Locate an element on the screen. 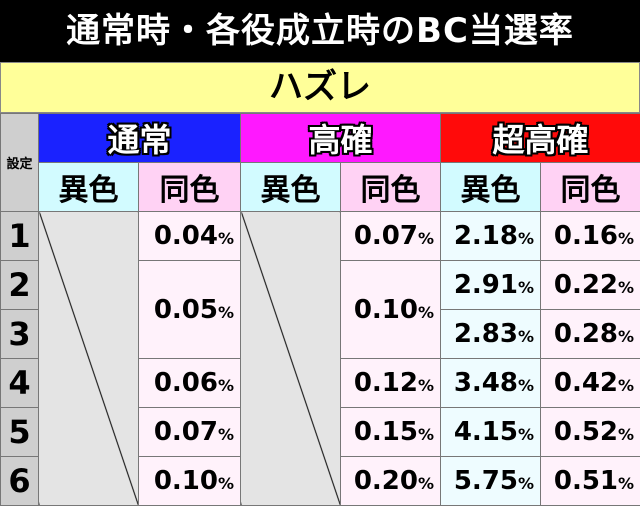 The image size is (640, 515). setting: 1 is located at coordinates (19, 236).